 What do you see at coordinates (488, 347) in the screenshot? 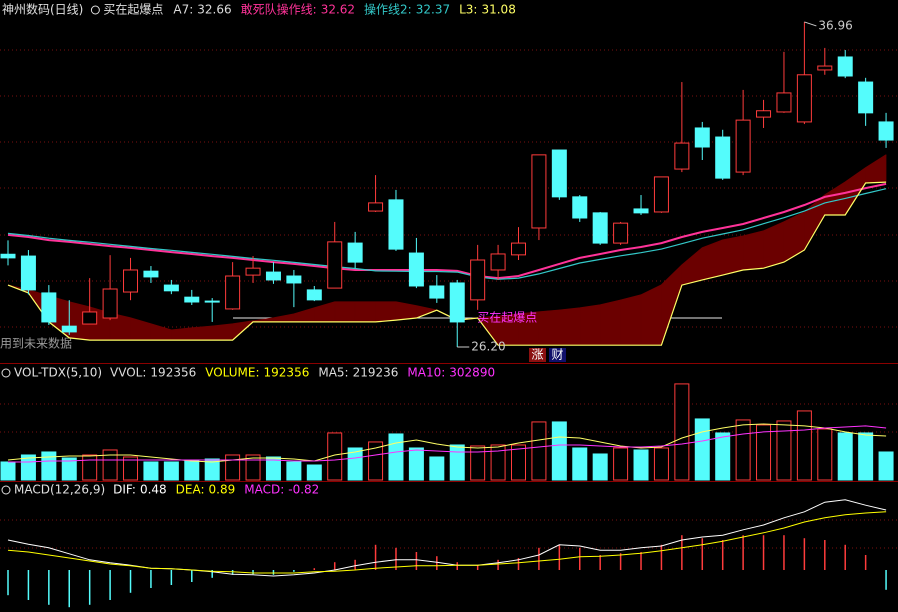
I see `low-label: 26.20` at bounding box center [488, 347].